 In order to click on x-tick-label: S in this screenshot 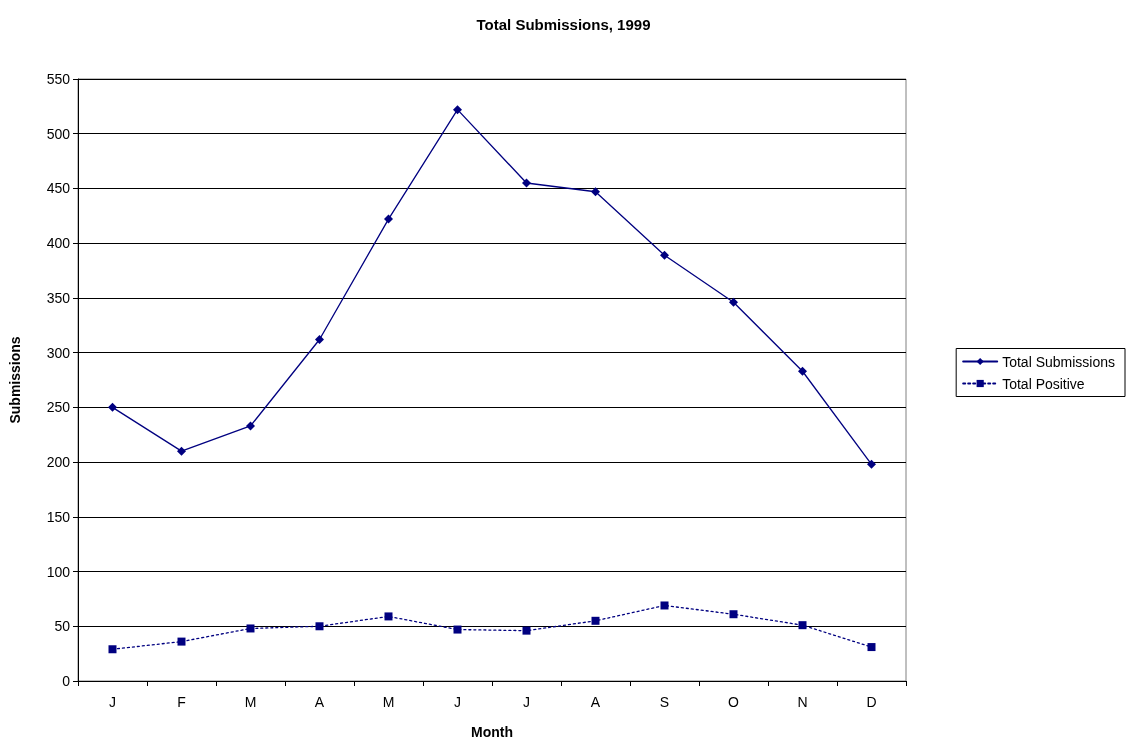, I will do `click(664, 702)`.